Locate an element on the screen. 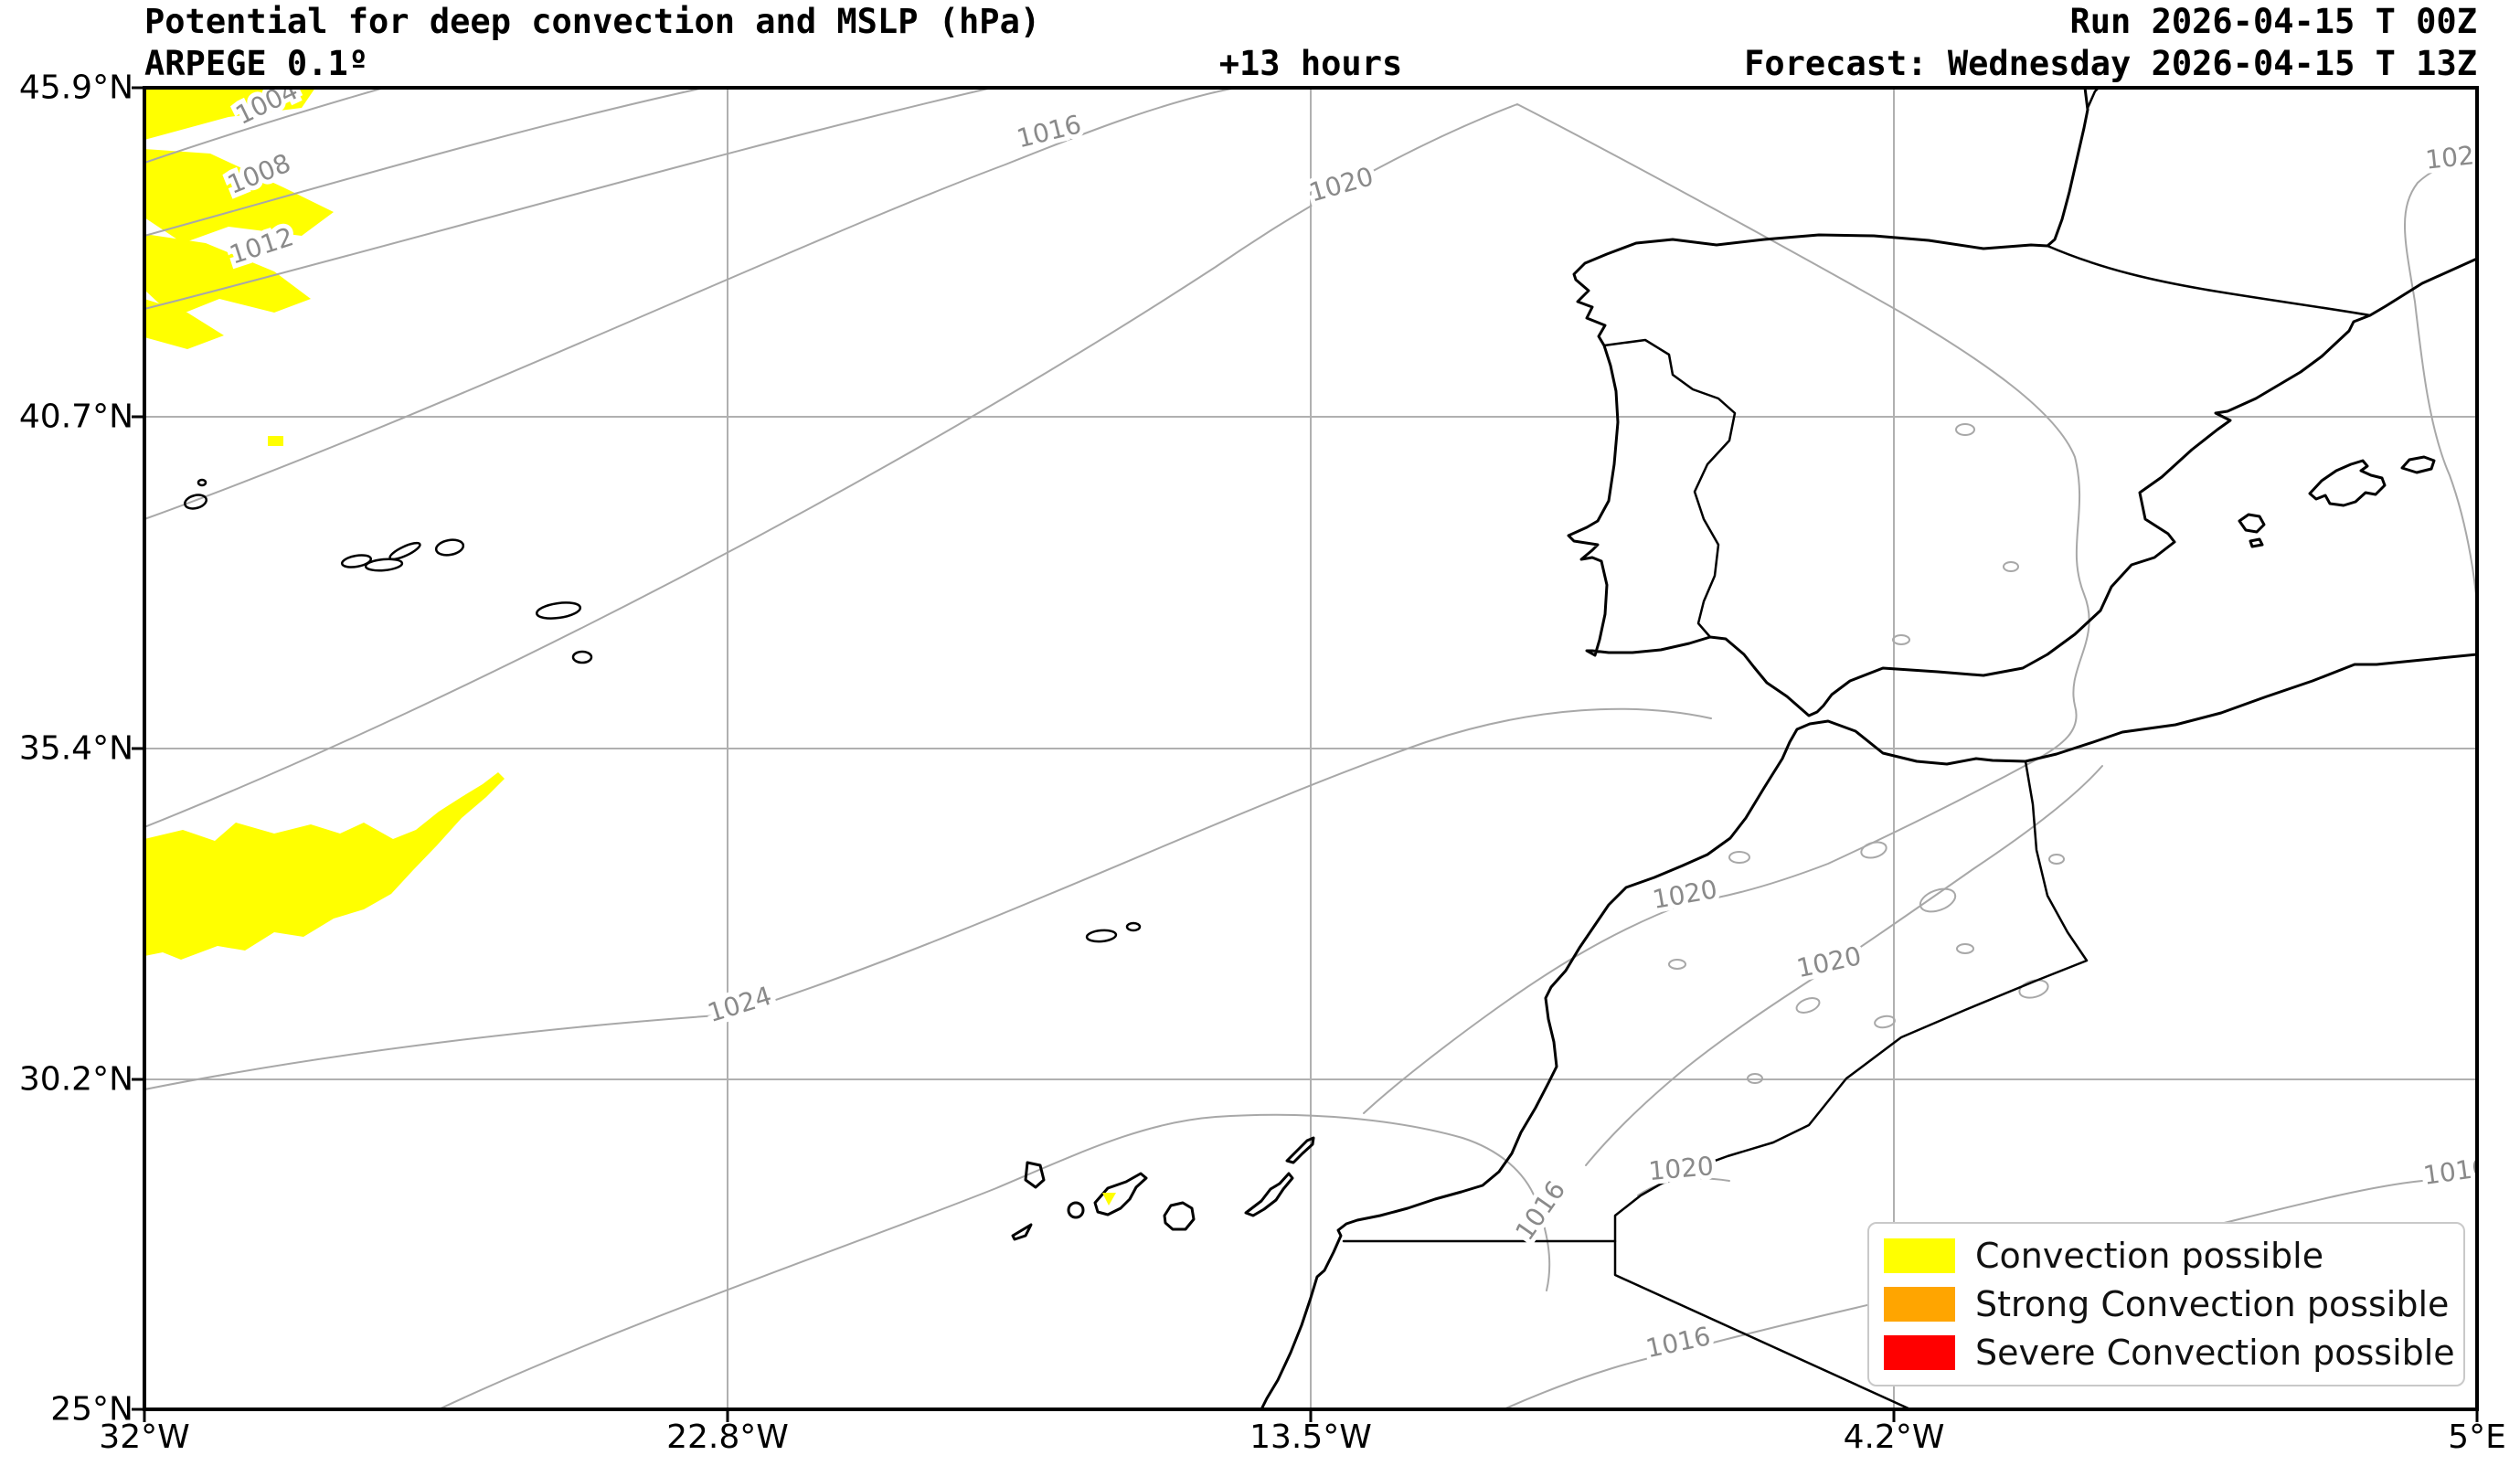  menorca is located at coordinates (2418, 464).